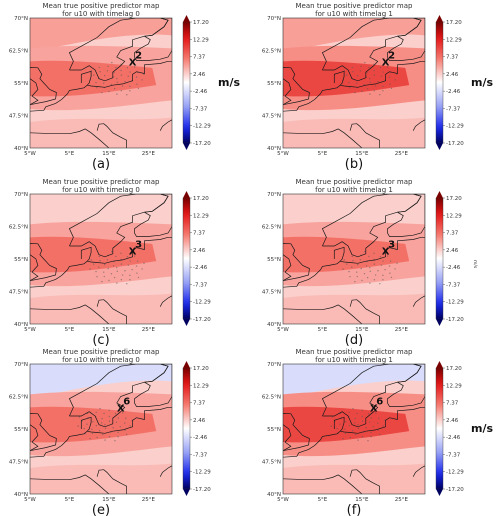 This screenshot has height=516, width=500. What do you see at coordinates (354, 360) in the screenshot?
I see `panel-title-line2: for u10 with timelag 1` at bounding box center [354, 360].